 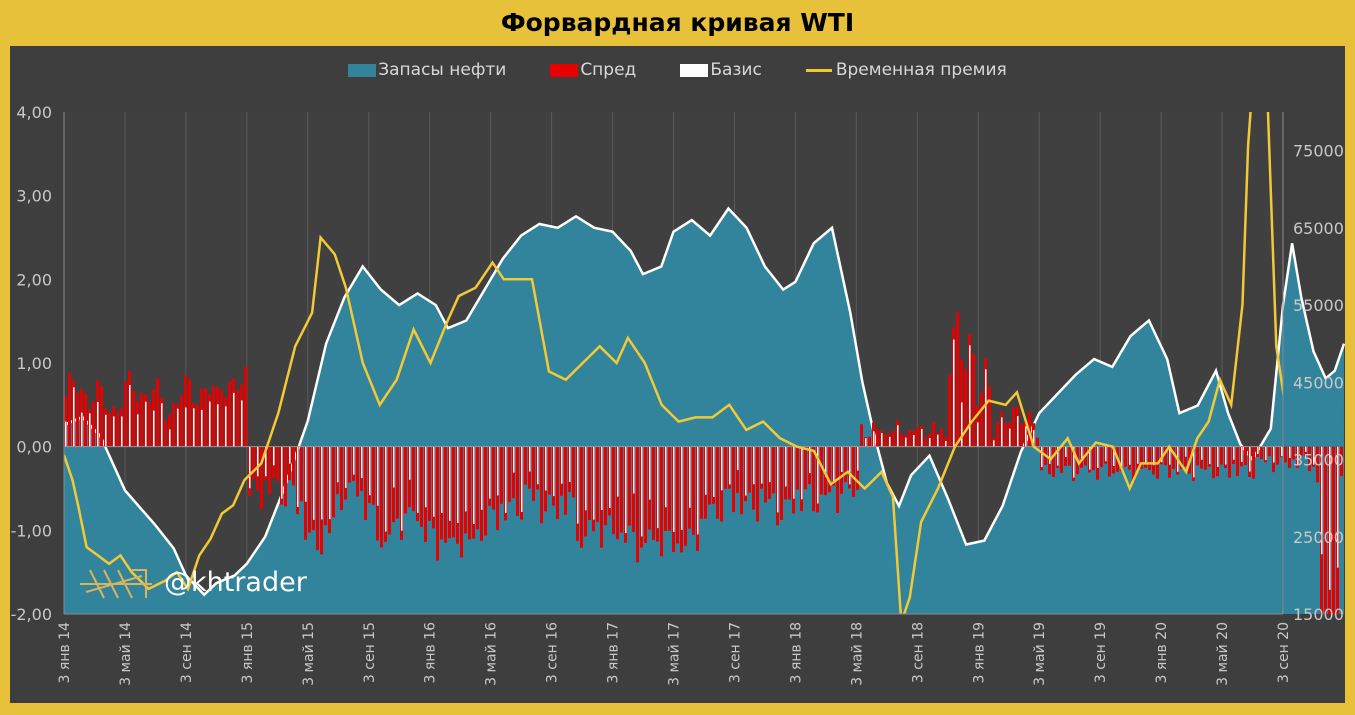 What do you see at coordinates (309, 654) in the screenshot?
I see `x-tick-label: 3 май 15` at bounding box center [309, 654].